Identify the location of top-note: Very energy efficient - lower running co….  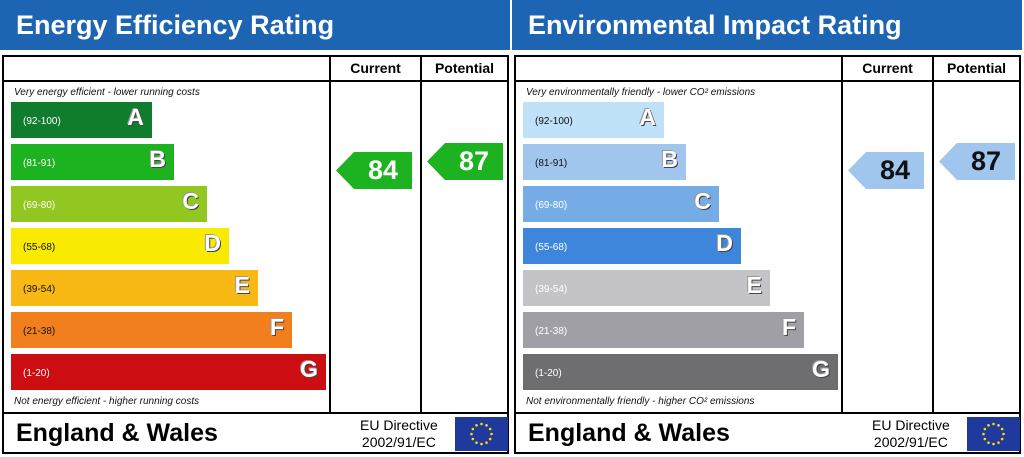
(107, 92).